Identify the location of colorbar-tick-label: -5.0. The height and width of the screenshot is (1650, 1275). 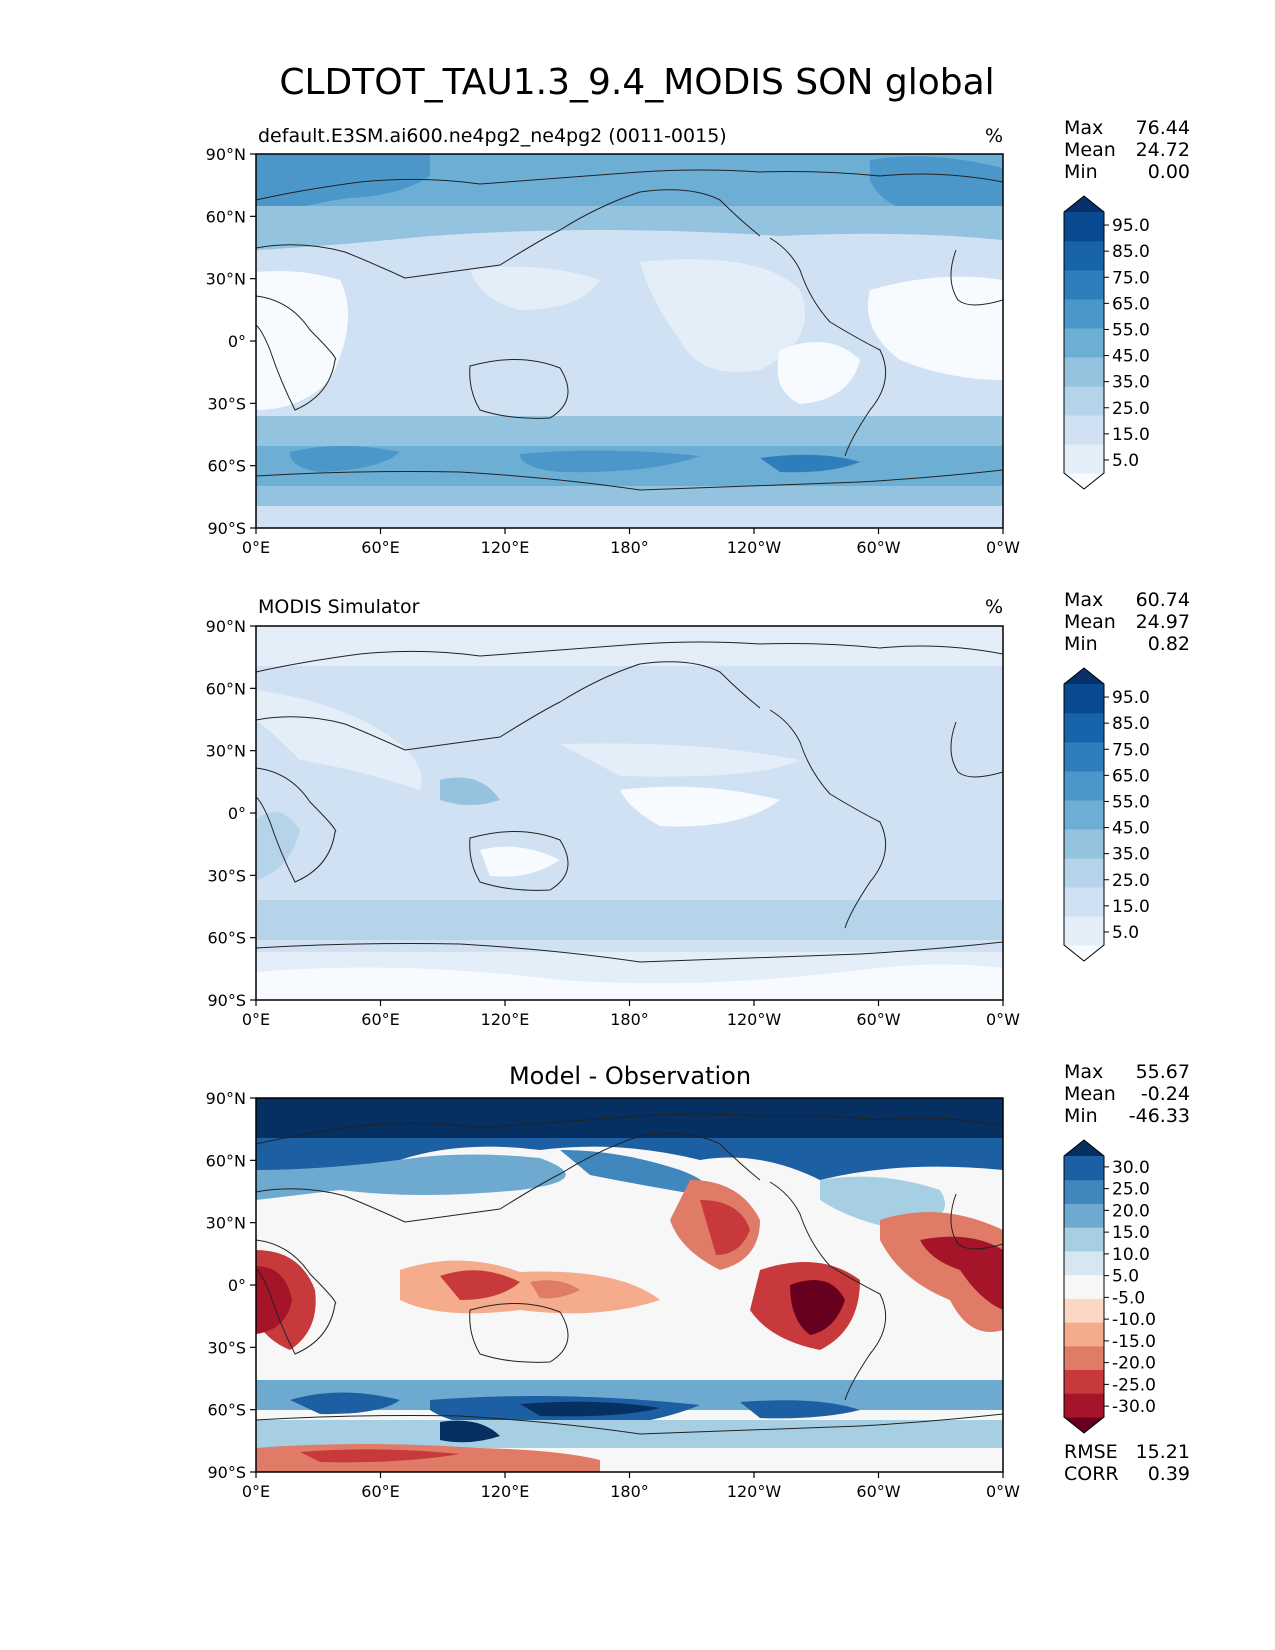
(1128, 1298).